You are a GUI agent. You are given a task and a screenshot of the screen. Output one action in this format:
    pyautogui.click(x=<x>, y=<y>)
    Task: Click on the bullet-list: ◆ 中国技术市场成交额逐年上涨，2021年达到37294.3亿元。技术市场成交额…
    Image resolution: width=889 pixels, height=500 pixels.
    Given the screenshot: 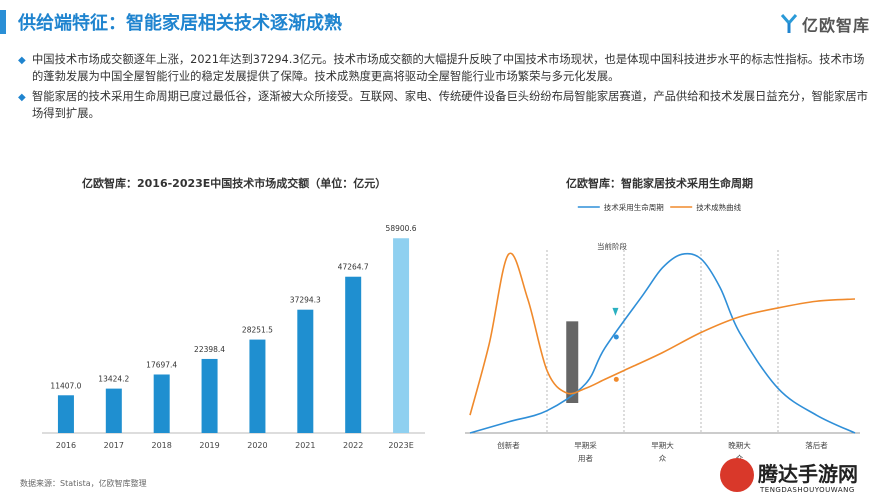 What is the action you would take?
    pyautogui.click(x=443, y=89)
    